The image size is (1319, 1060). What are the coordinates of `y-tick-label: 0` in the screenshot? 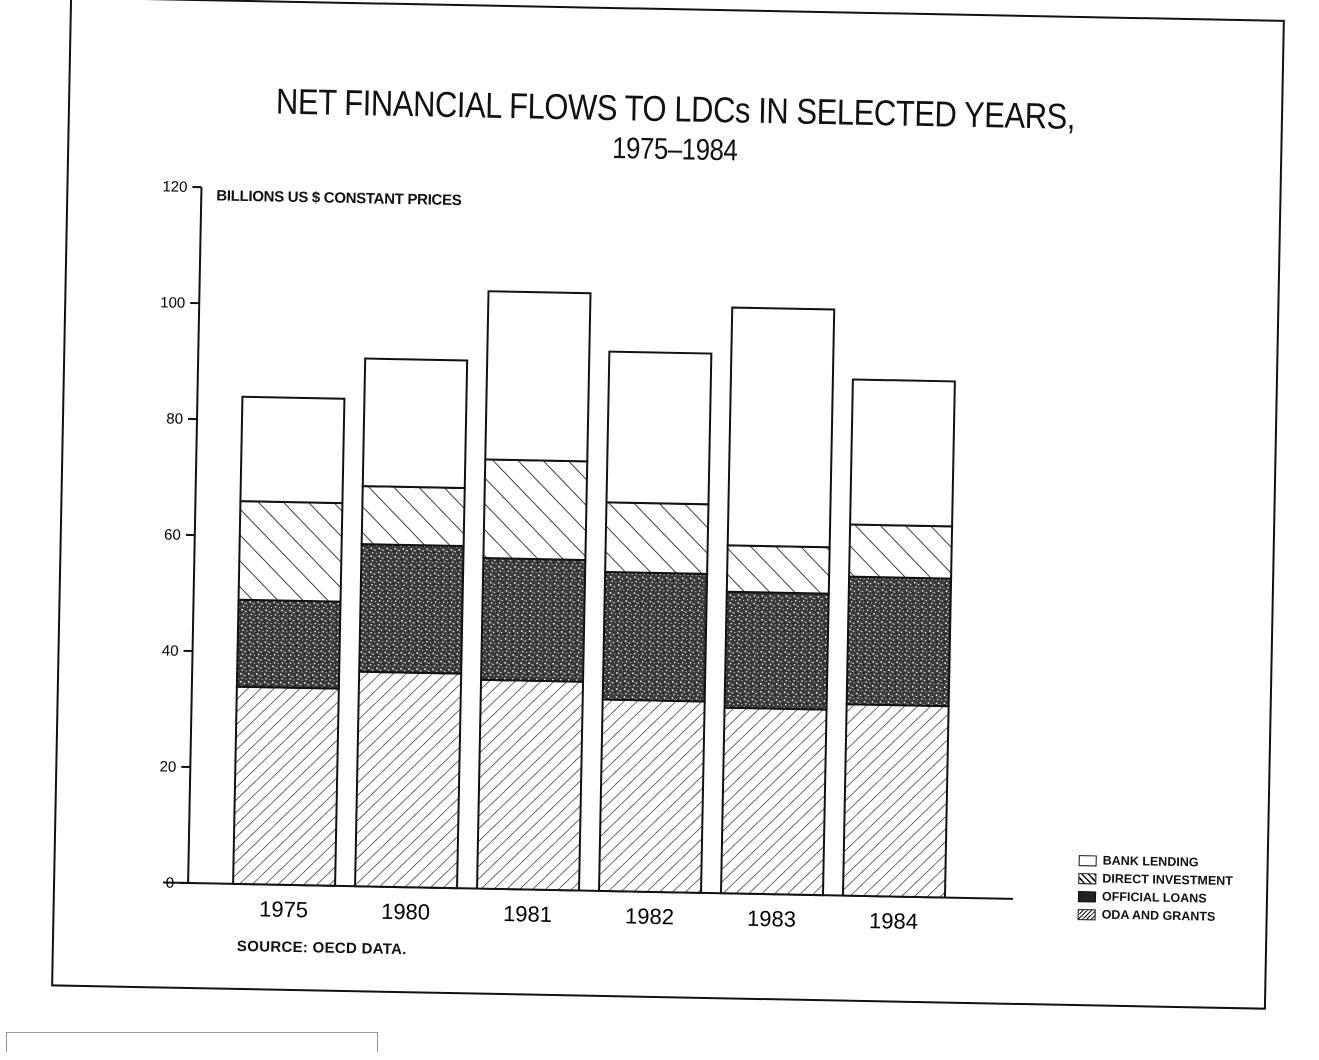 It's located at (170, 883).